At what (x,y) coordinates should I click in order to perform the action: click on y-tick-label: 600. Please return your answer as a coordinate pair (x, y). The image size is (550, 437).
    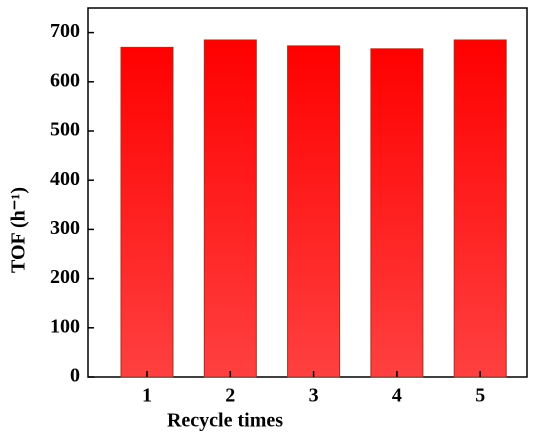
    Looking at the image, I should click on (65, 80).